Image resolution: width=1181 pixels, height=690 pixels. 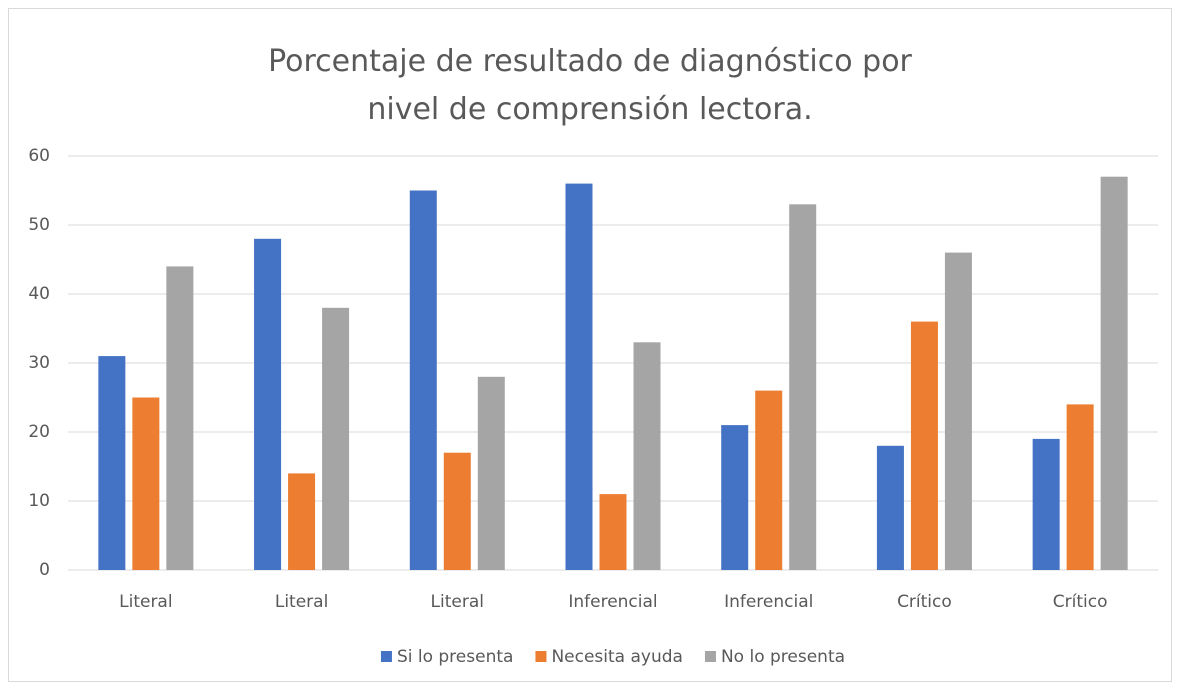 What do you see at coordinates (617, 657) in the screenshot?
I see `legend-label: Necesita ayuda` at bounding box center [617, 657].